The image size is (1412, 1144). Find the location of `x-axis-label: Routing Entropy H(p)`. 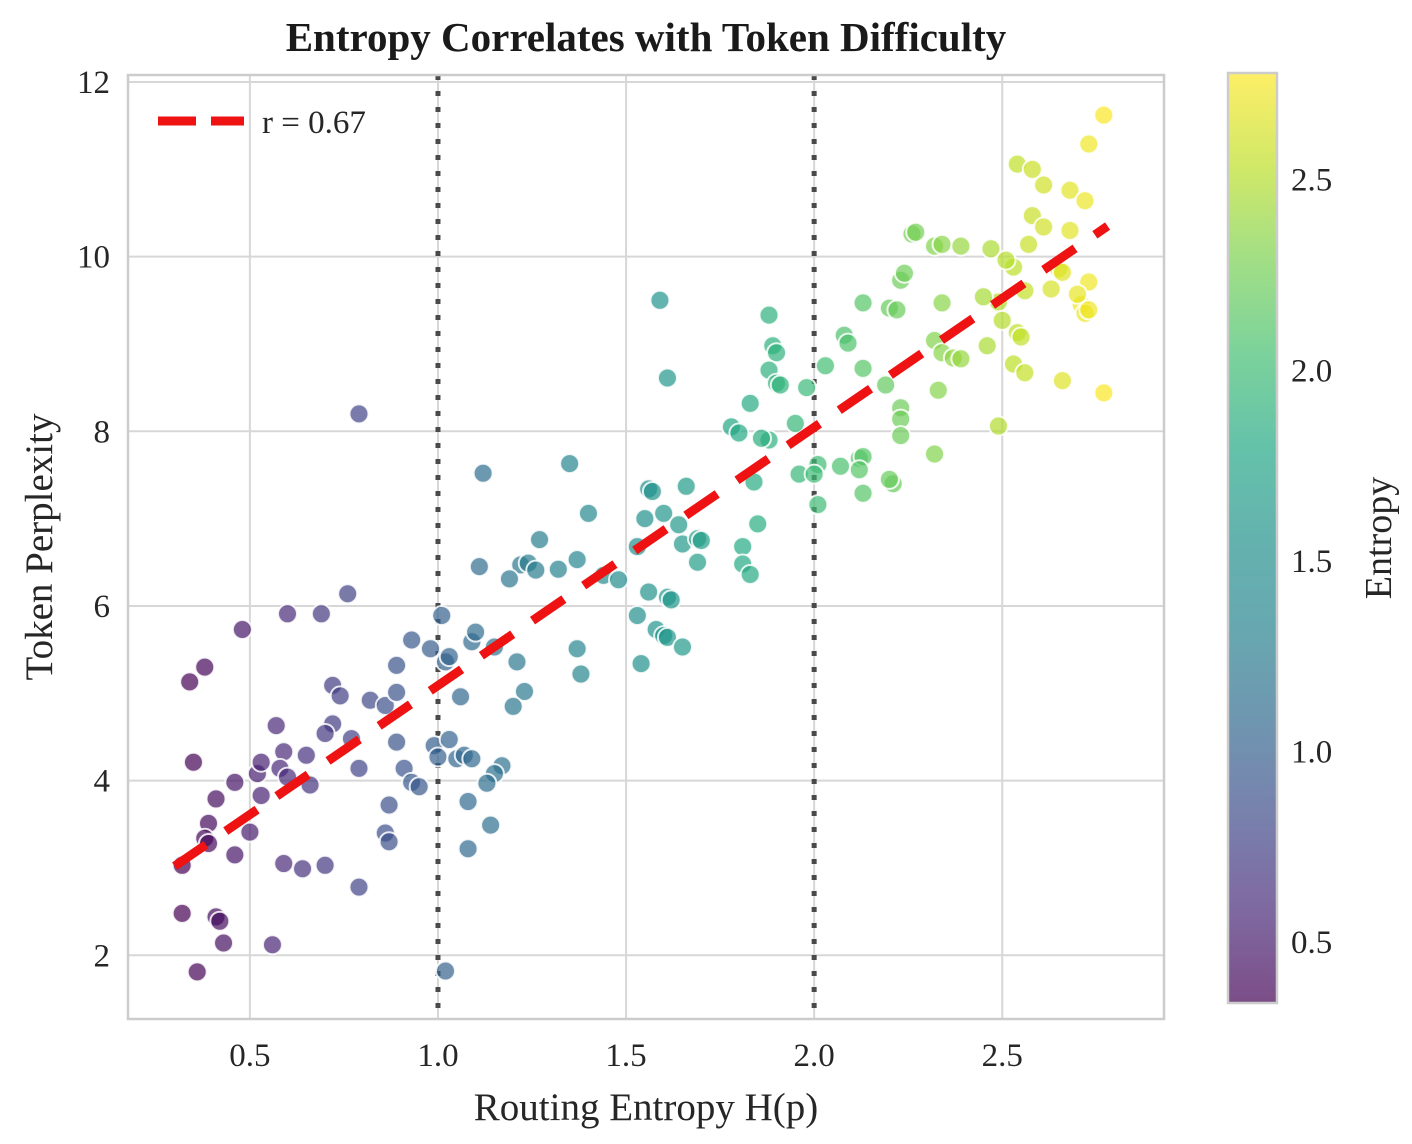

x-axis-label: Routing Entropy H(p) is located at coordinates (646, 1107).